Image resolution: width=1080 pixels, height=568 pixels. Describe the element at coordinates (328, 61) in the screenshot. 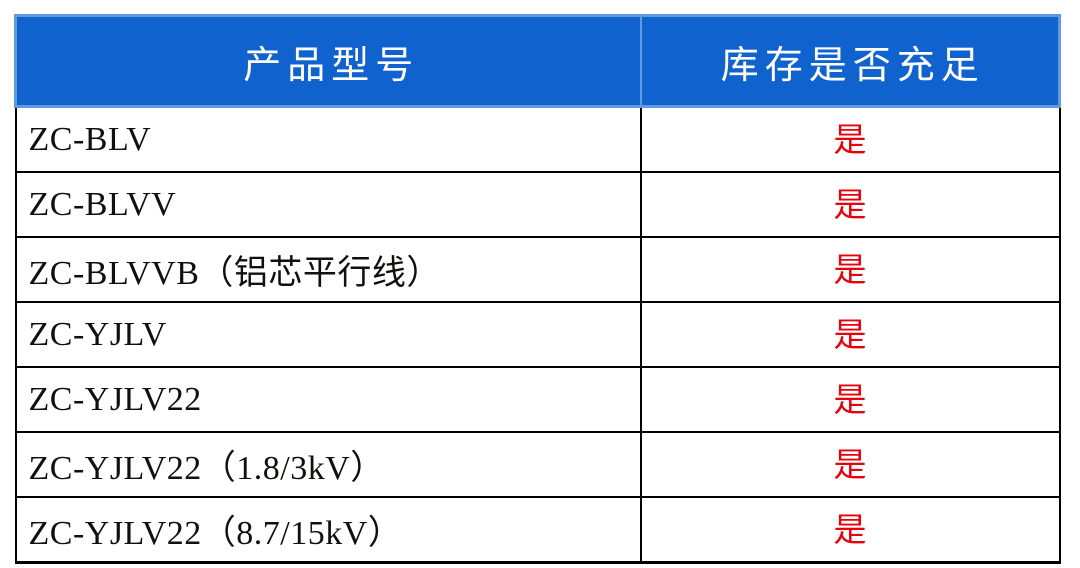

I see `column-header-product-model: 产品型号` at that location.